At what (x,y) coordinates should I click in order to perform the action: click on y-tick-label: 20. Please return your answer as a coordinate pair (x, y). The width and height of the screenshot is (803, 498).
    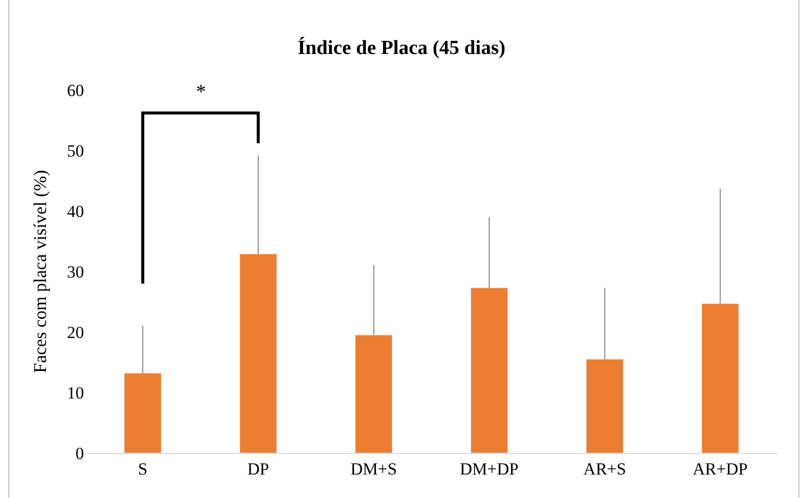
    Looking at the image, I should click on (75, 332).